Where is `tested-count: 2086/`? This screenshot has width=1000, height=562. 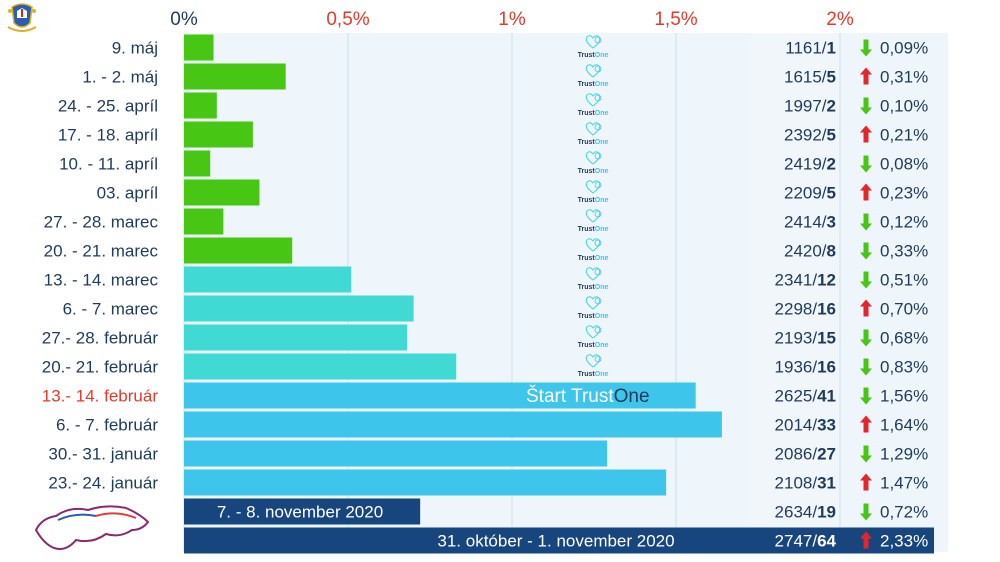 tested-count: 2086/ is located at coordinates (796, 454).